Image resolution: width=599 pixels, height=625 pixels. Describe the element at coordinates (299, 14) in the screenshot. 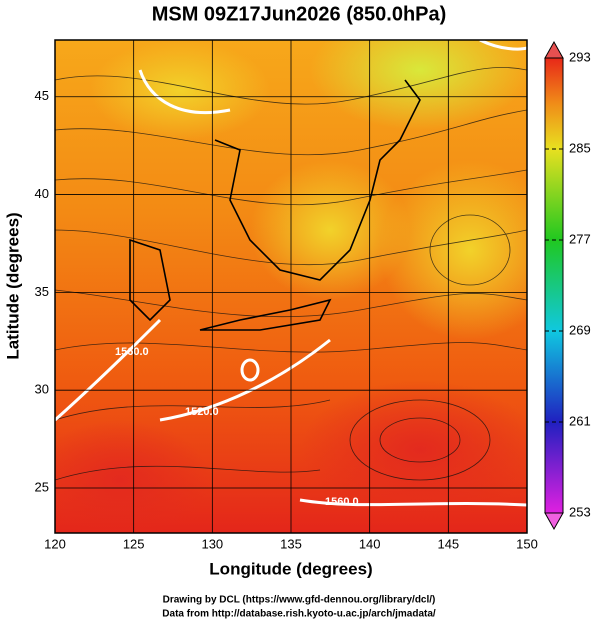

I see `title: MSM 09Z17Jun2026 (850.0hPa)` at that location.